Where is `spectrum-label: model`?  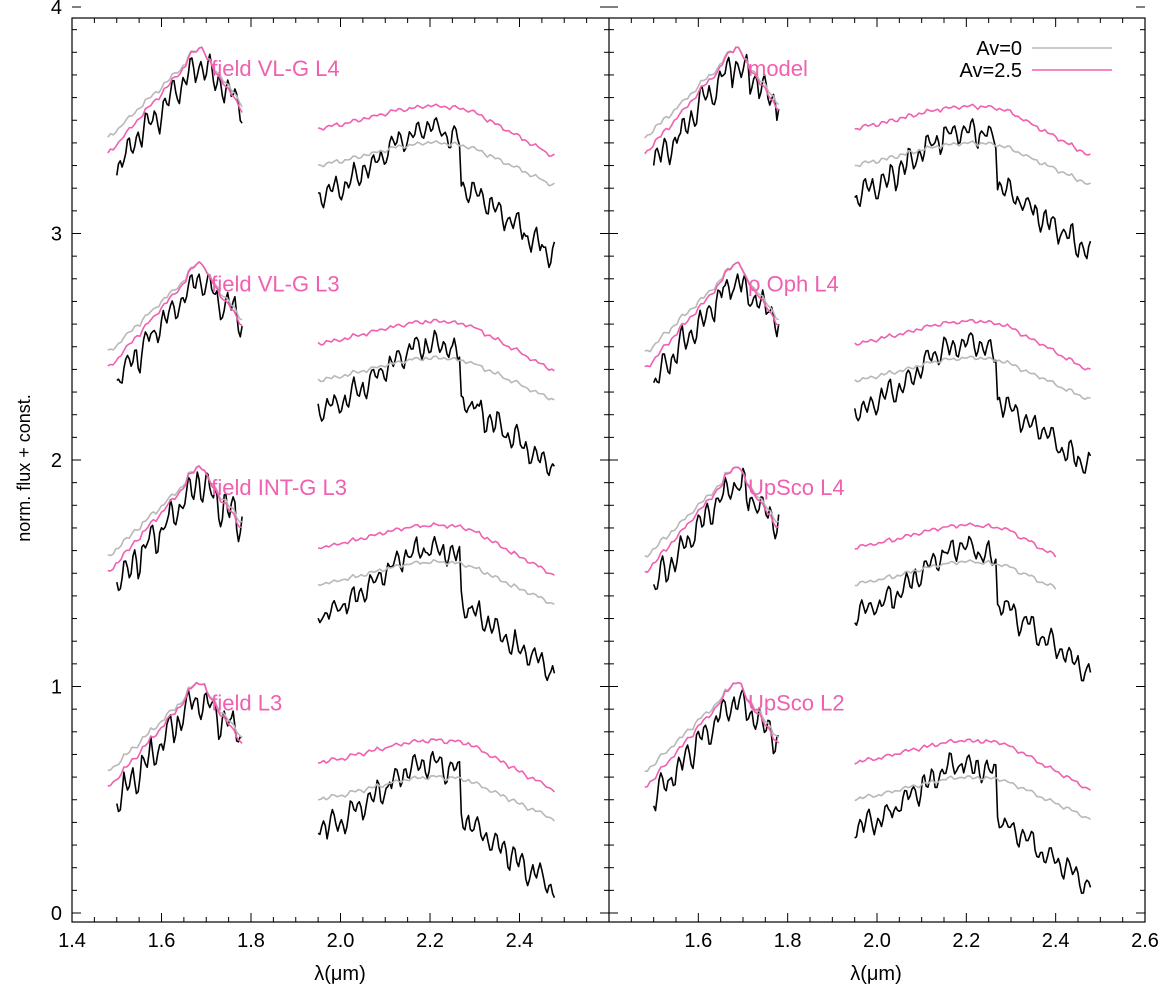 spectrum-label: model is located at coordinates (778, 68).